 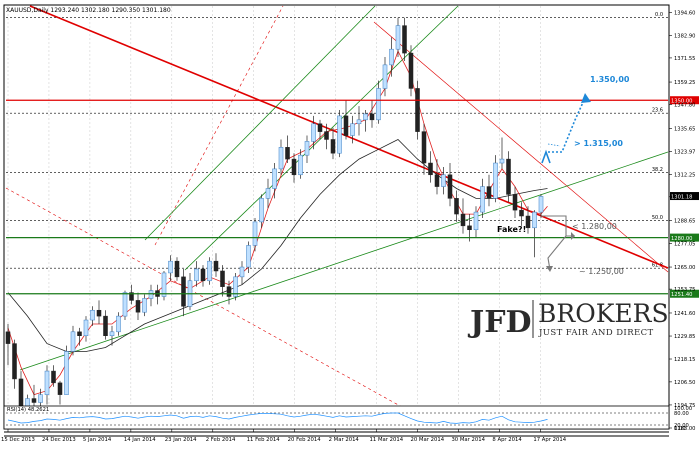 What do you see at coordinates (554, 145) in the screenshot?
I see `mid-target-connector` at bounding box center [554, 145].